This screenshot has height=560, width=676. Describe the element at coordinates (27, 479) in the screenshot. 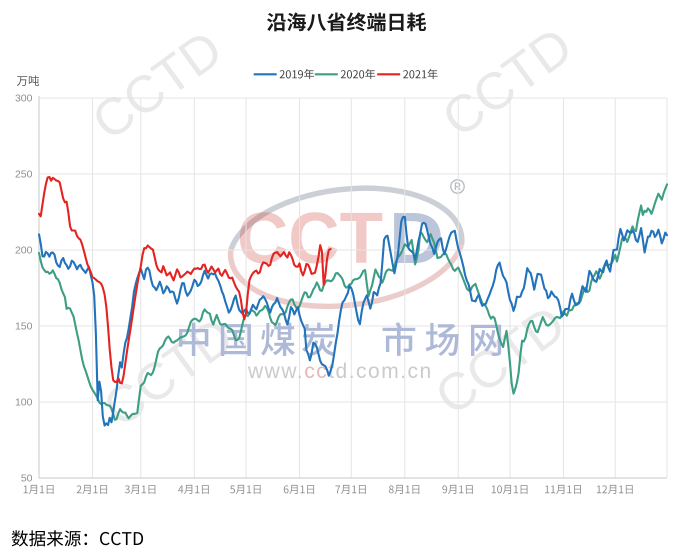

I see `svg-text: 50` at that location.